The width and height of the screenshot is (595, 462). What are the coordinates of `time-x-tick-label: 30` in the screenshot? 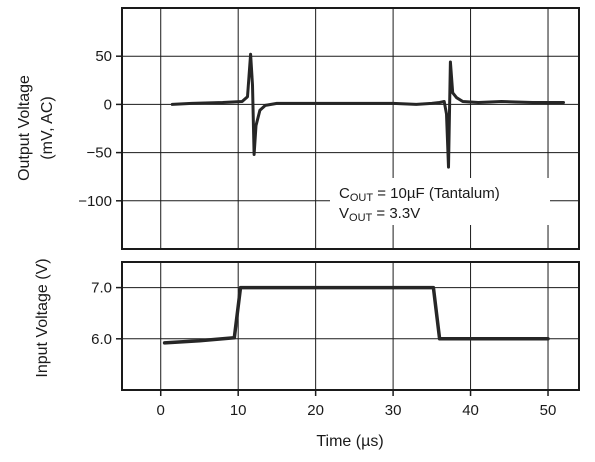 It's located at (393, 410).